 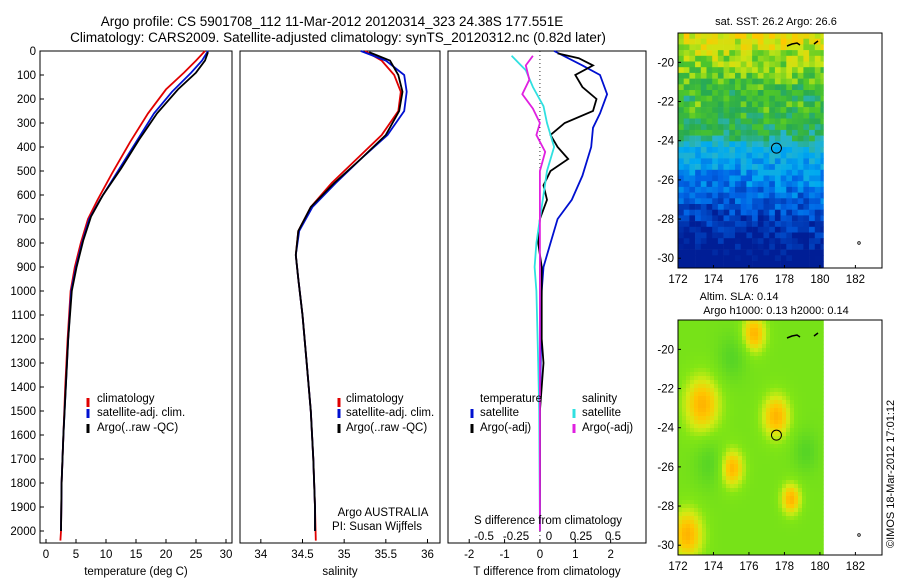 What do you see at coordinates (226, 555) in the screenshot?
I see `x-tick-label: 30` at bounding box center [226, 555].